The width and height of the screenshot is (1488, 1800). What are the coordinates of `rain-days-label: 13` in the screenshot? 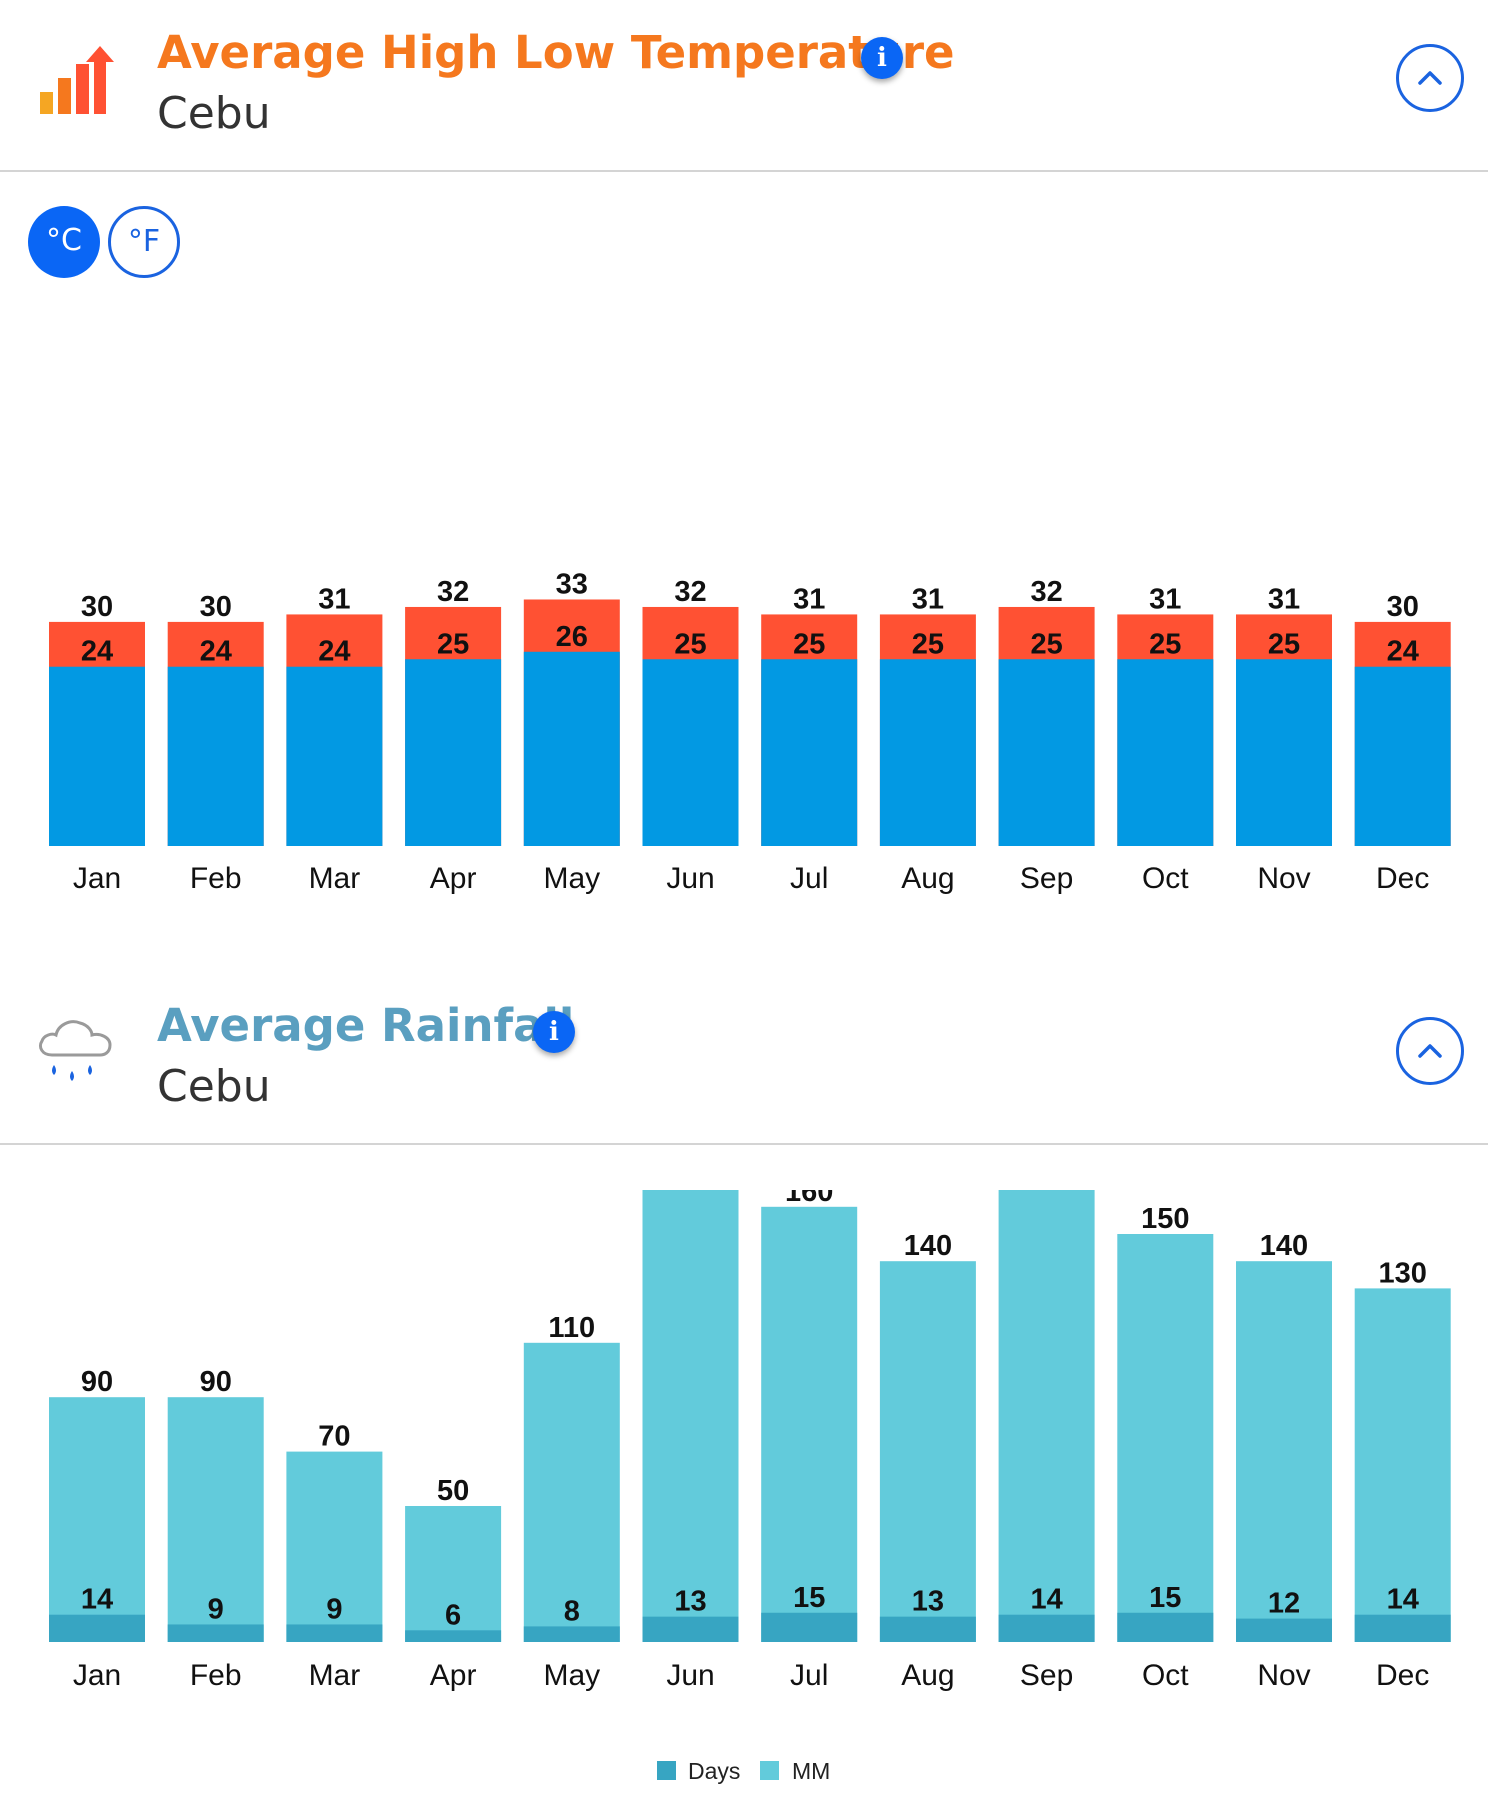 It's located at (928, 1602).